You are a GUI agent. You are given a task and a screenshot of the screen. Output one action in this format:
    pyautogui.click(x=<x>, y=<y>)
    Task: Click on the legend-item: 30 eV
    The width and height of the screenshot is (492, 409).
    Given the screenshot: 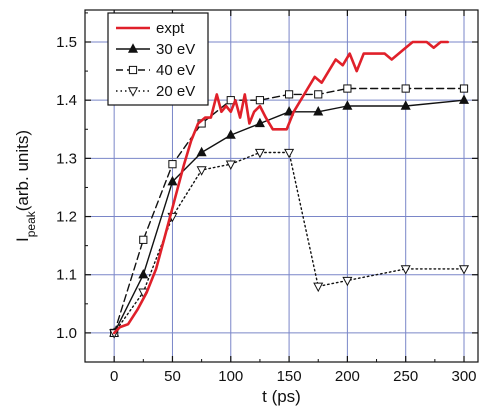 What is the action you would take?
    pyautogui.click(x=155, y=49)
    